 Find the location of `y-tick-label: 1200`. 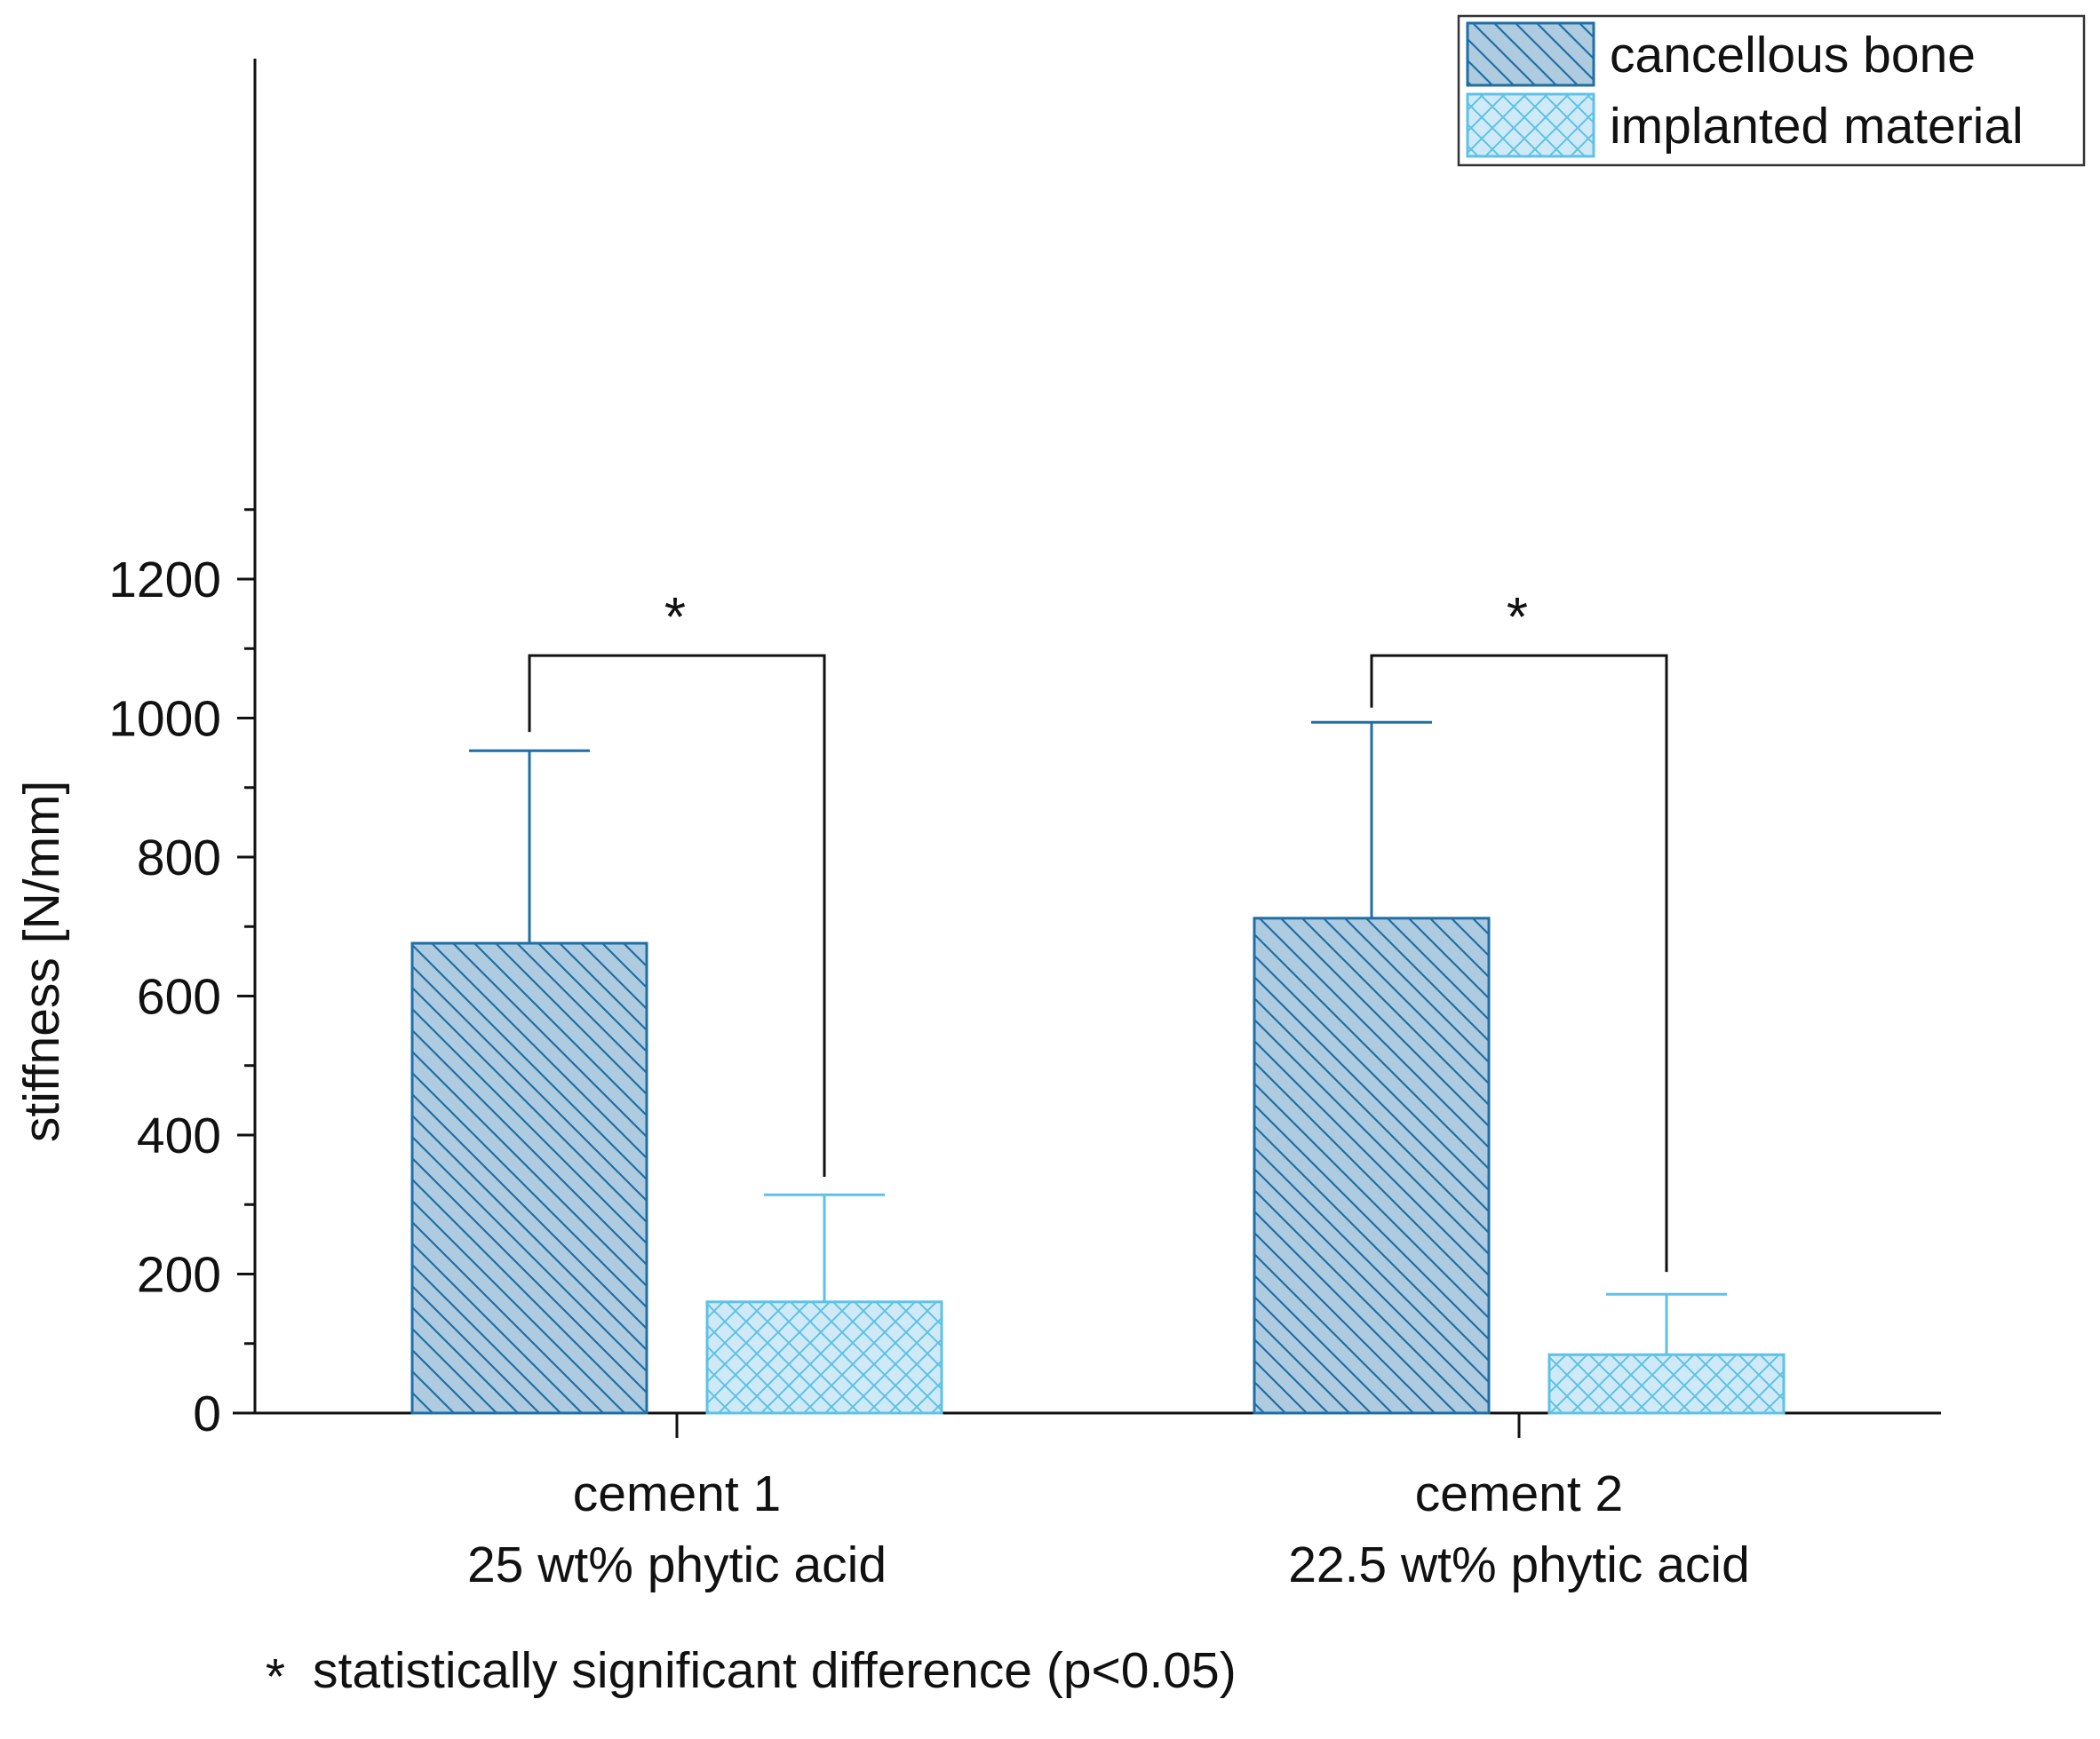

y-tick-label: 1200 is located at coordinates (164, 580).